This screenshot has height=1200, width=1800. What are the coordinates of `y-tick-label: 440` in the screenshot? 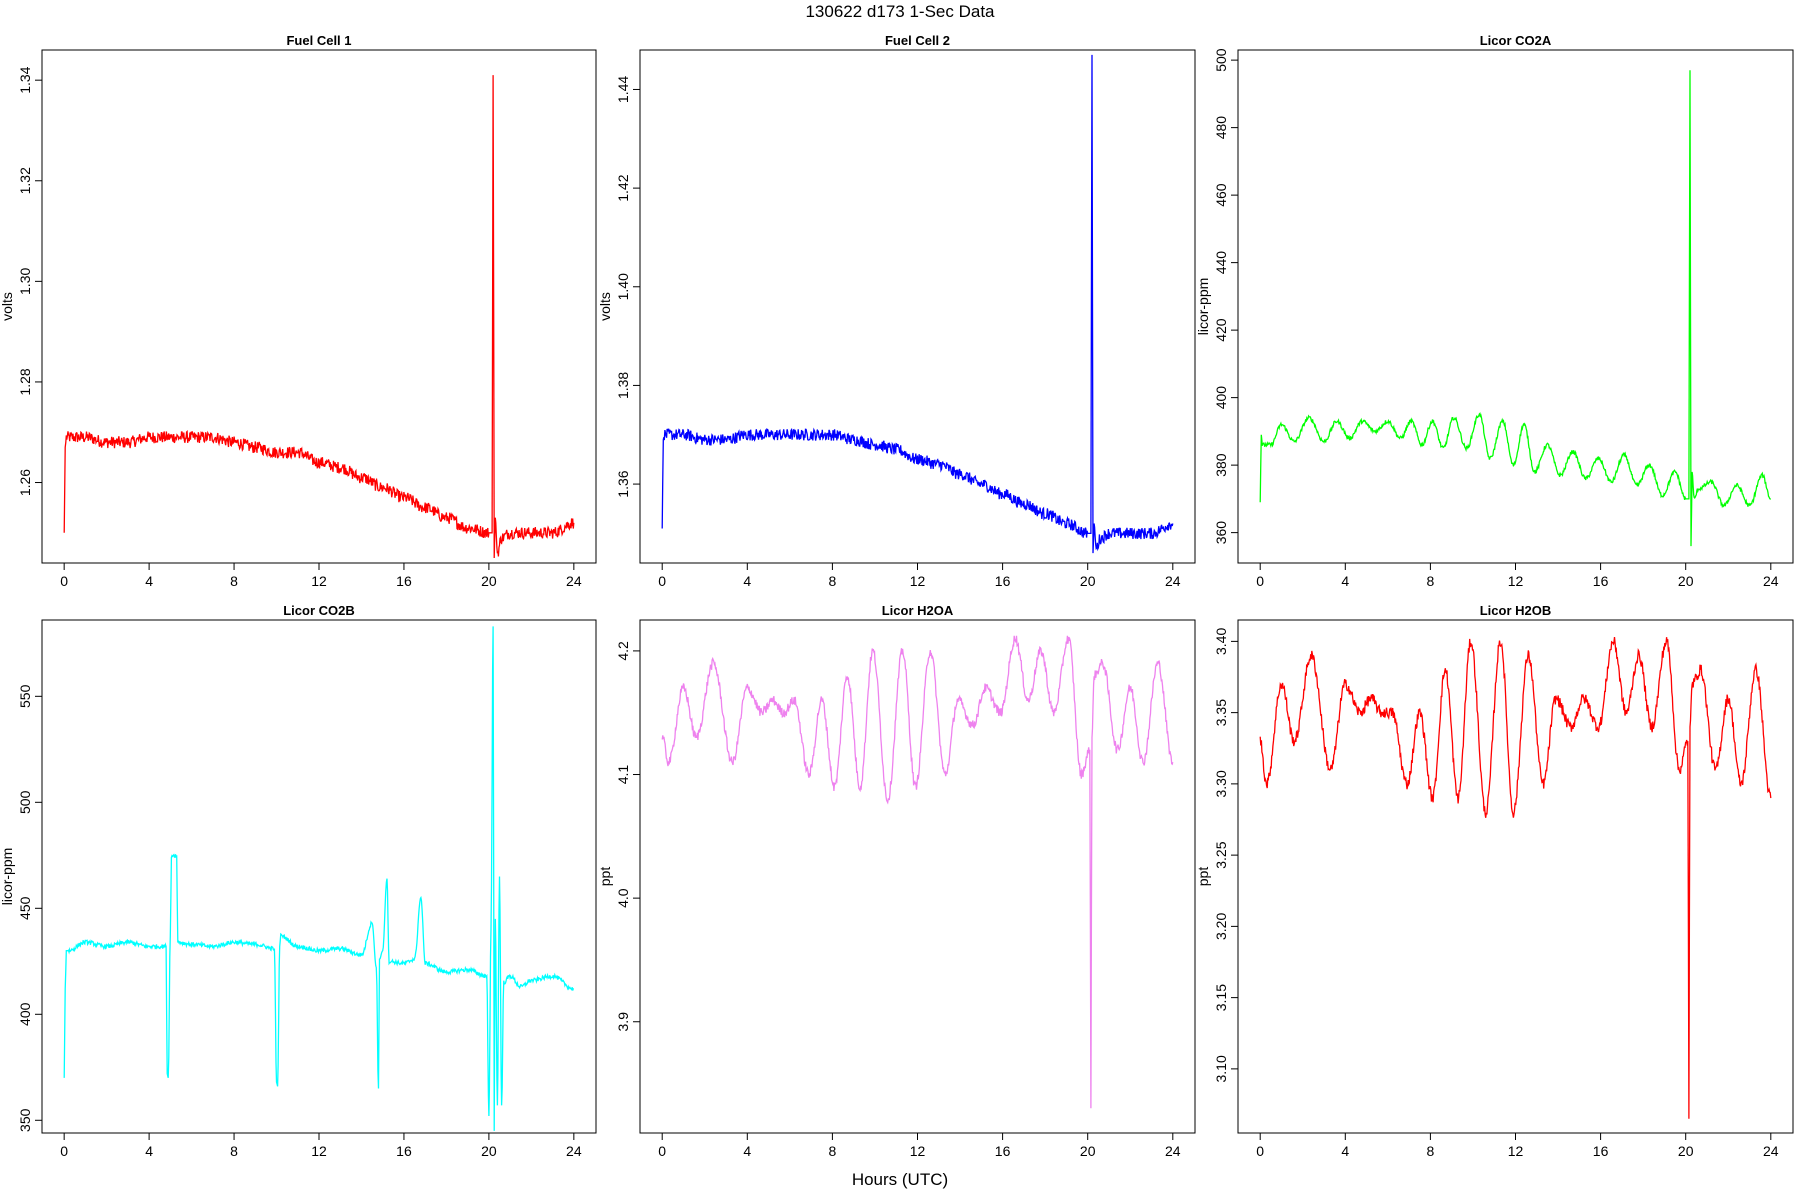 It's located at (1221, 263).